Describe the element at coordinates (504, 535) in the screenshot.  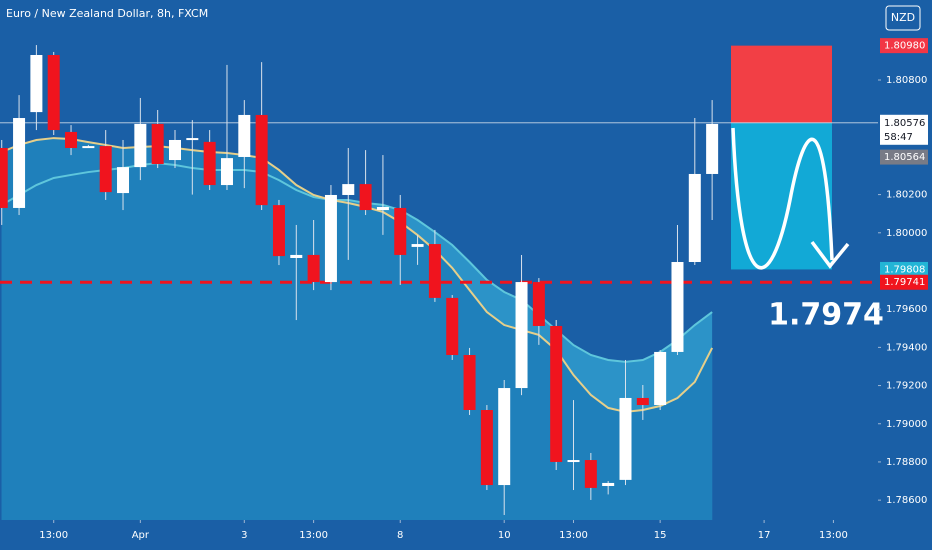
I see `x-tick-label: 10` at that location.